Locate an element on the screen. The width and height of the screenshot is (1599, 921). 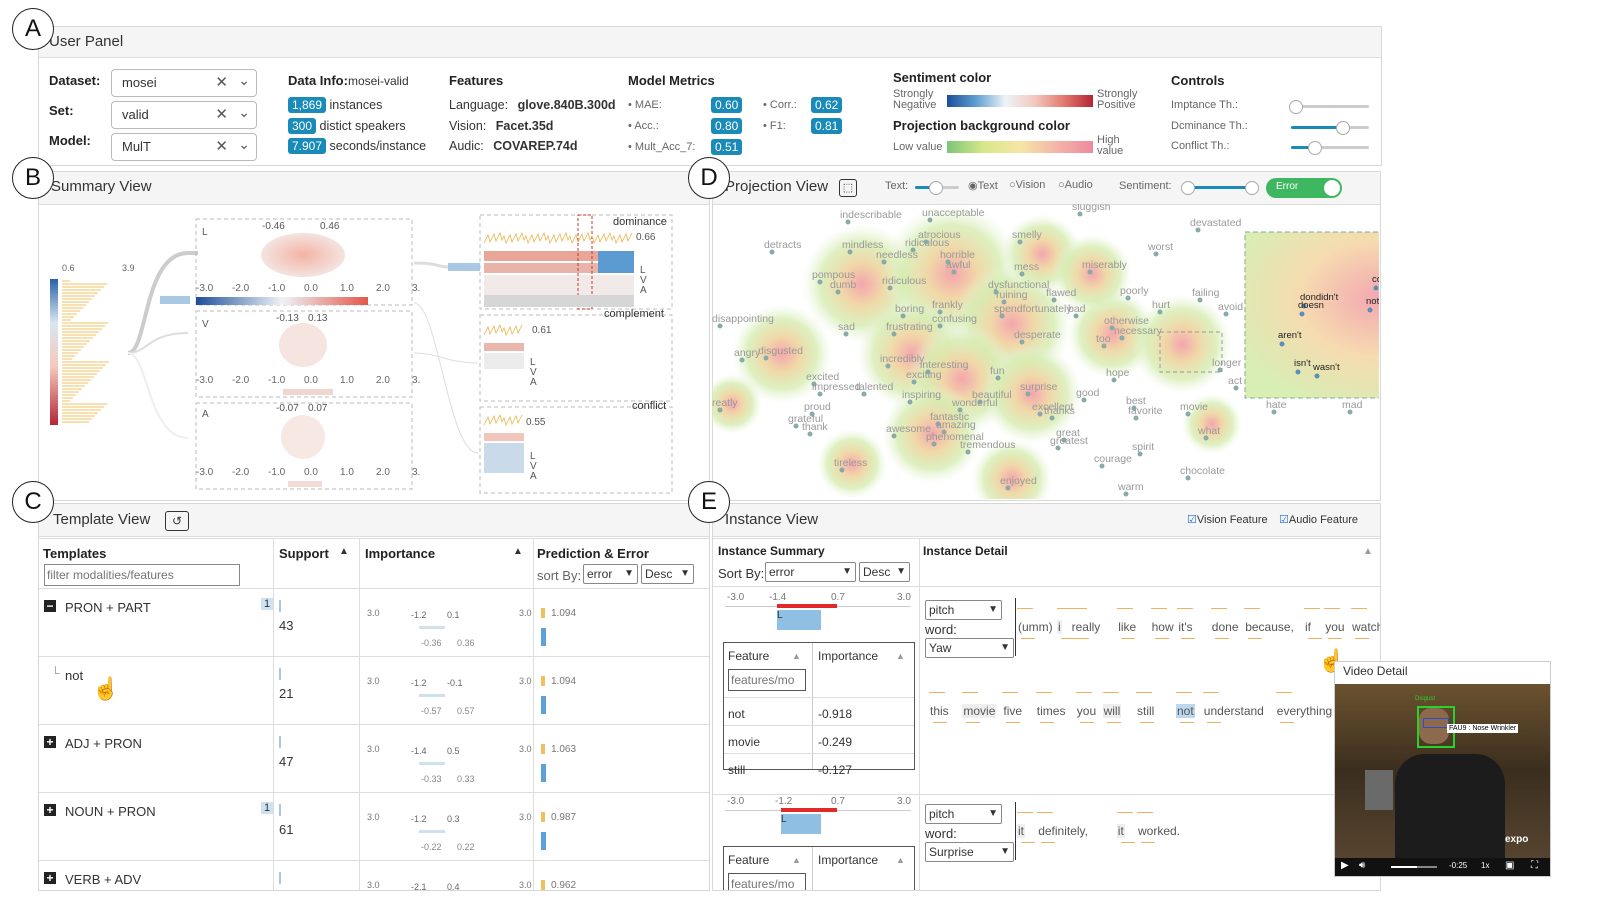
detail-word: if is located at coordinates (1308, 627).